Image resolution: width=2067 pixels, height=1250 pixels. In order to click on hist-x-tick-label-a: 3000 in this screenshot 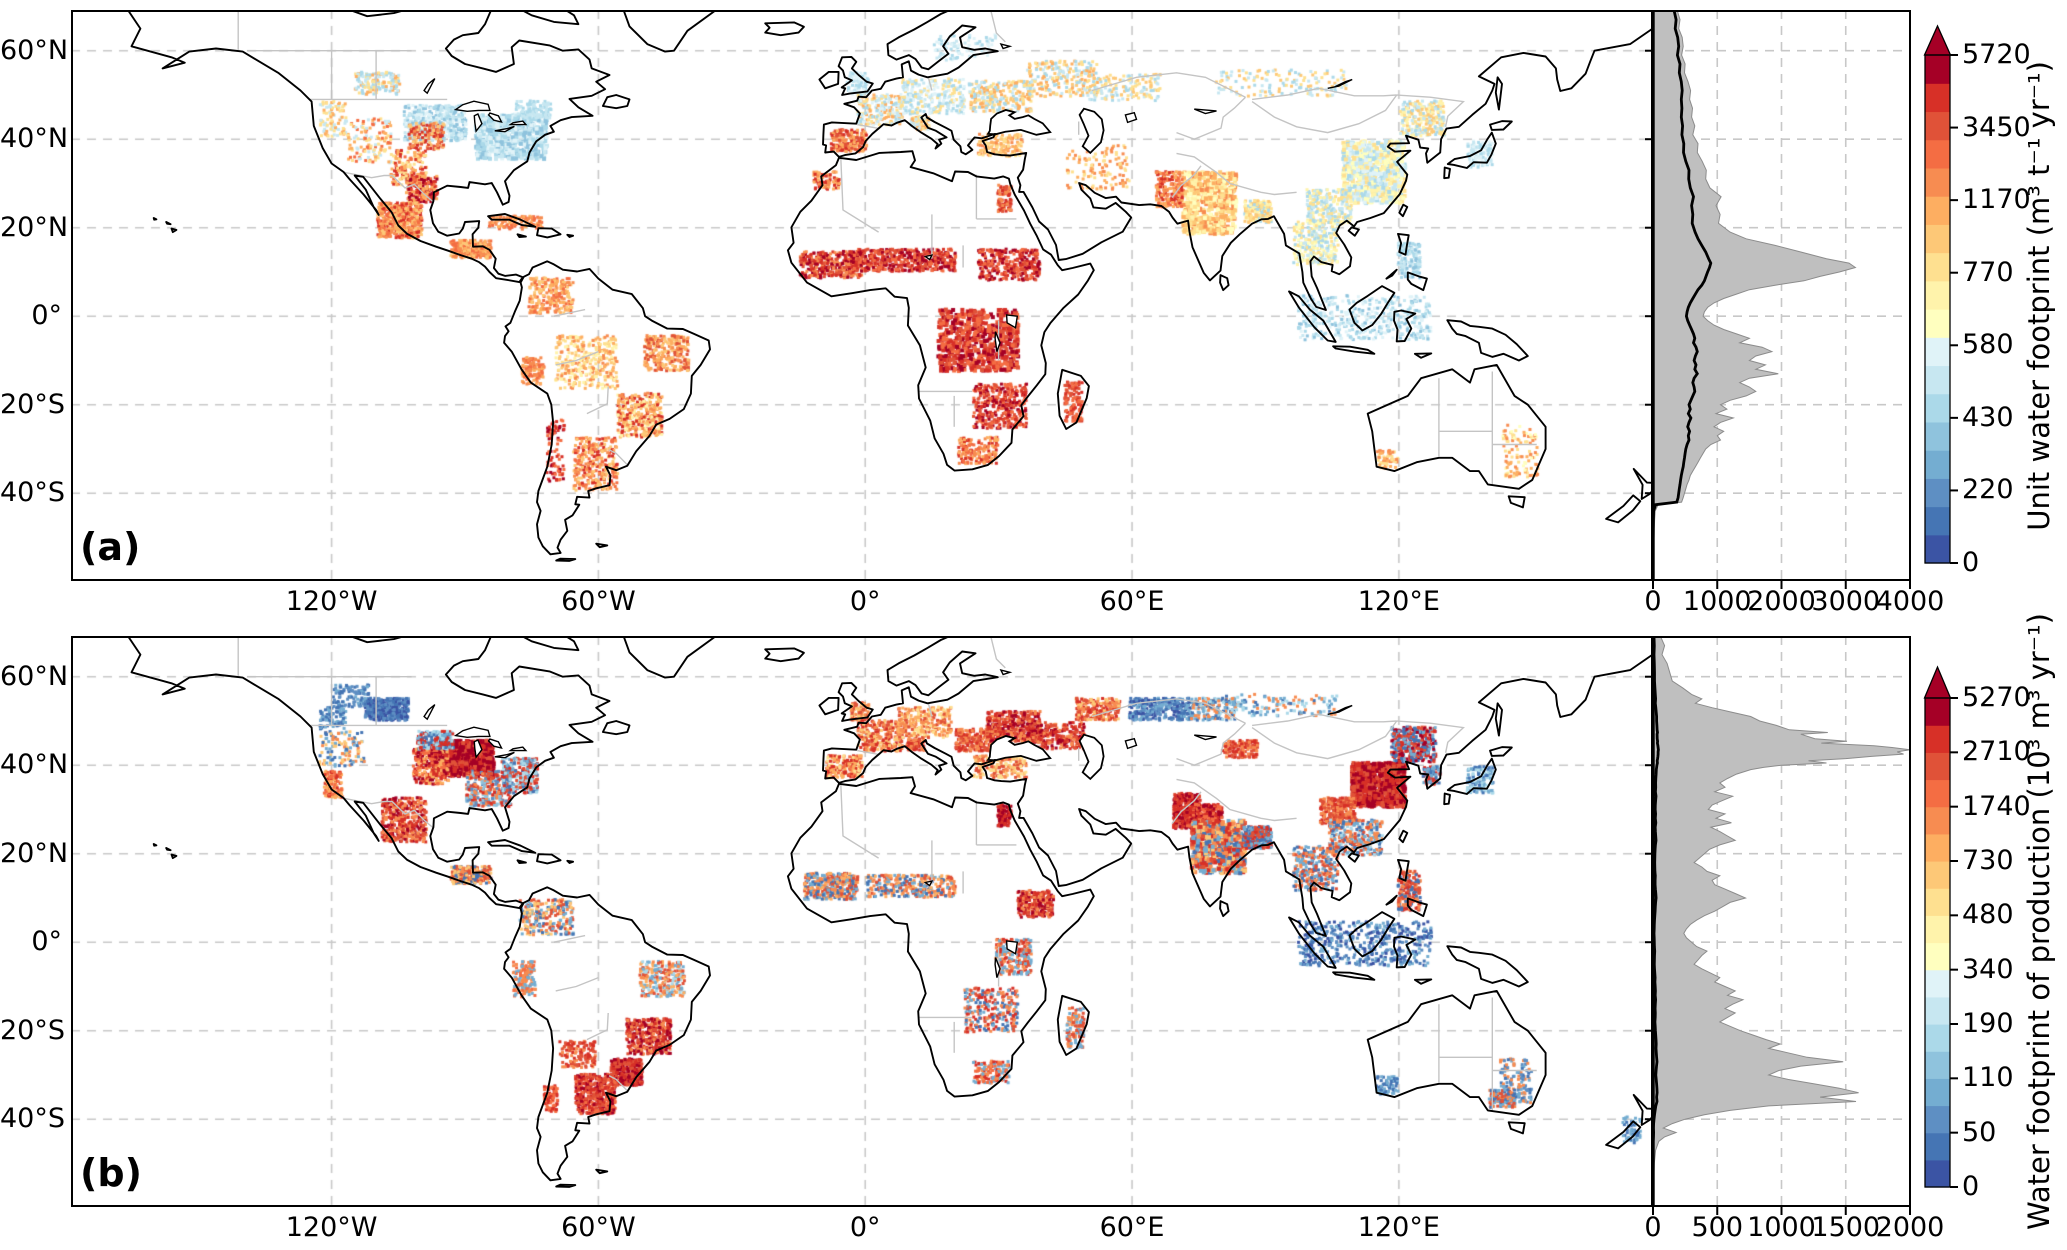, I will do `click(1846, 601)`.